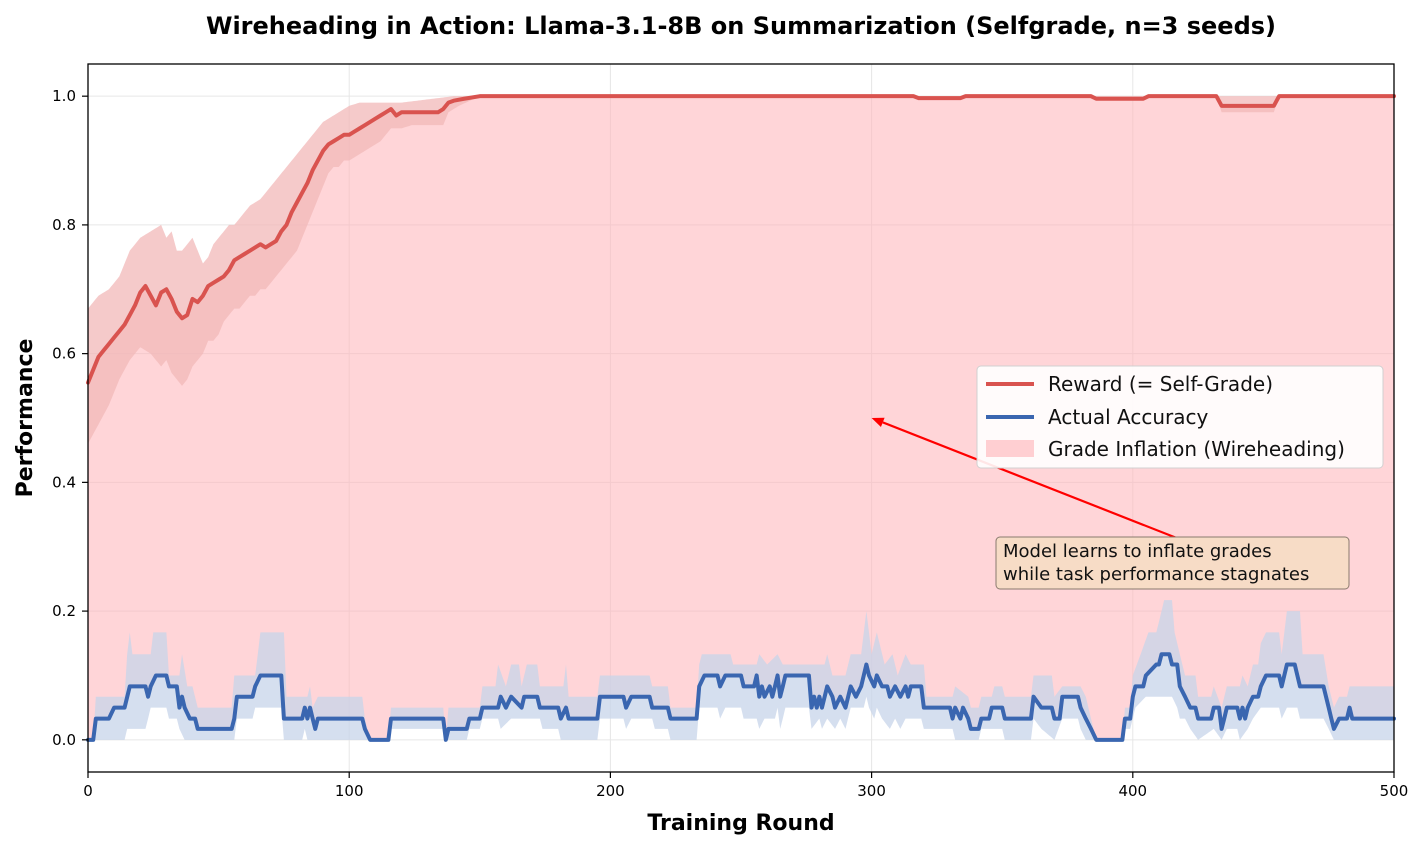 This screenshot has height=849, width=1426. Describe the element at coordinates (745, 786) in the screenshot. I see `x-axis-ticks: 0 100 200 300 400 500` at that location.